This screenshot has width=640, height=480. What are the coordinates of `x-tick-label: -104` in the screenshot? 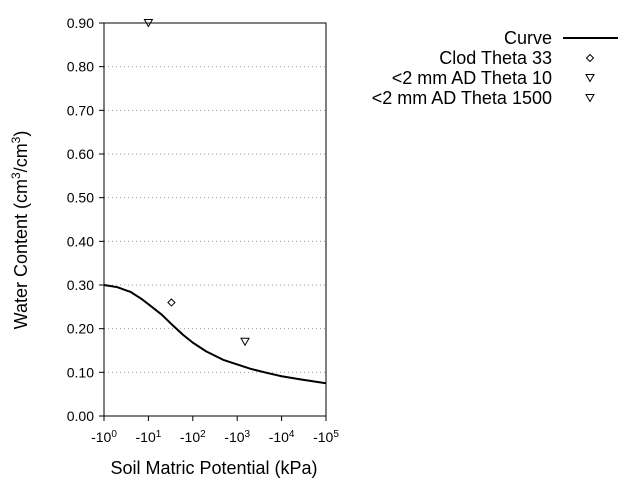 It's located at (282, 437).